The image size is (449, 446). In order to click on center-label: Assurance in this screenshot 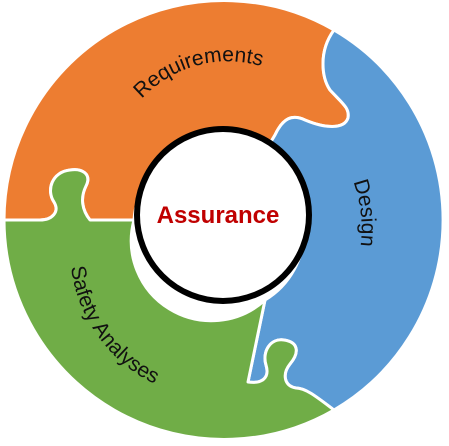, I will do `click(218, 215)`.